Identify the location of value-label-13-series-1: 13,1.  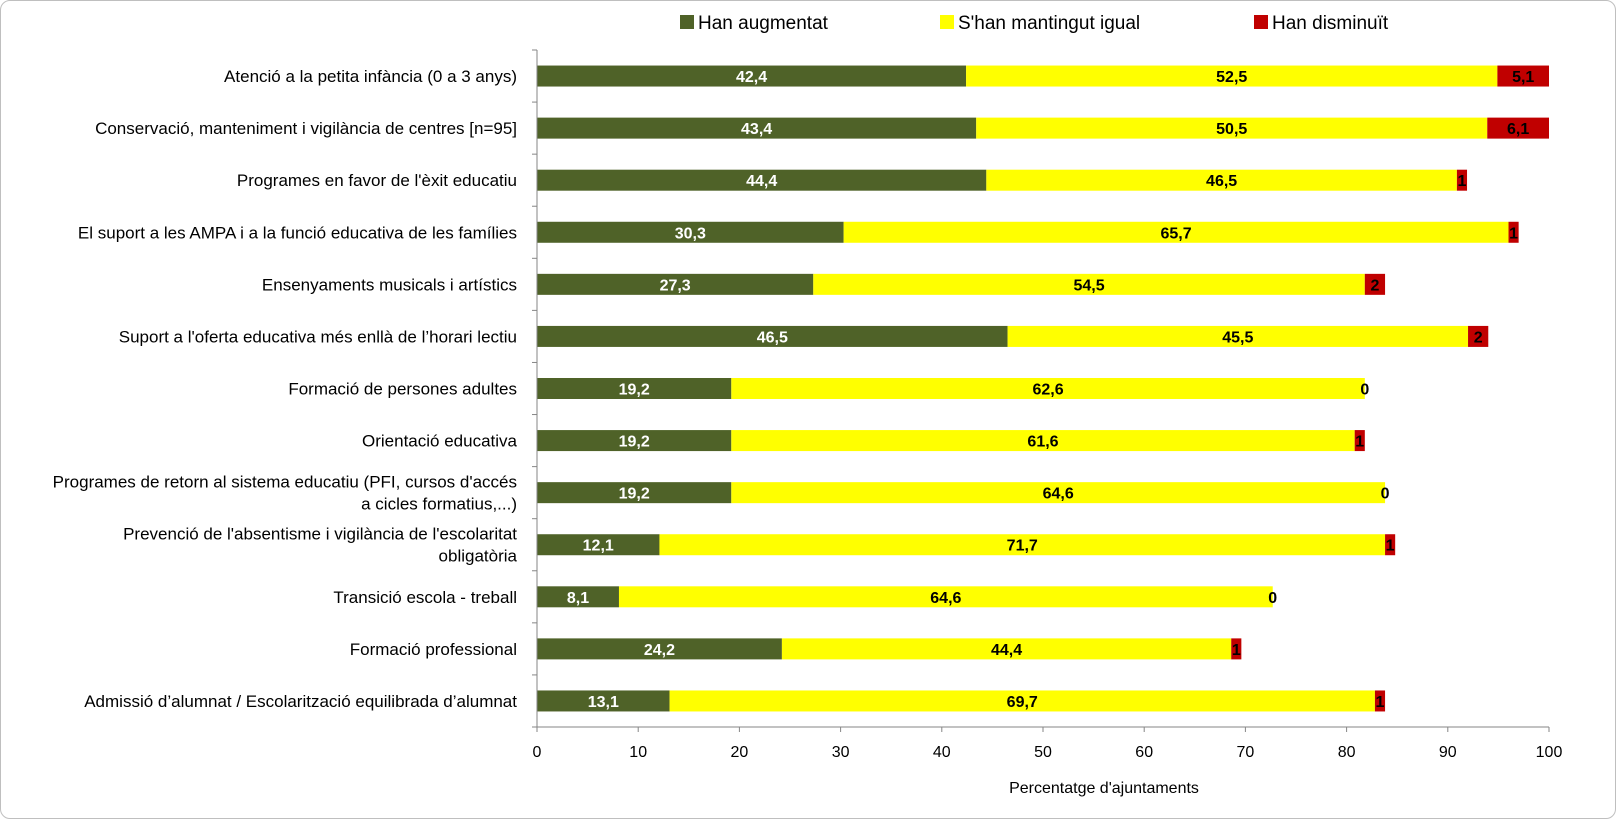
(603, 702).